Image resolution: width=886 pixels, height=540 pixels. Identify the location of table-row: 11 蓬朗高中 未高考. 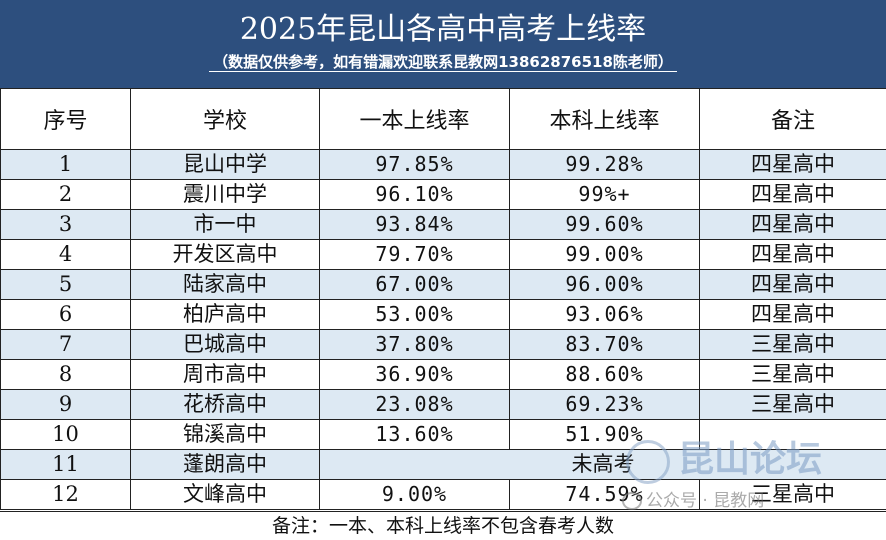
(443, 465).